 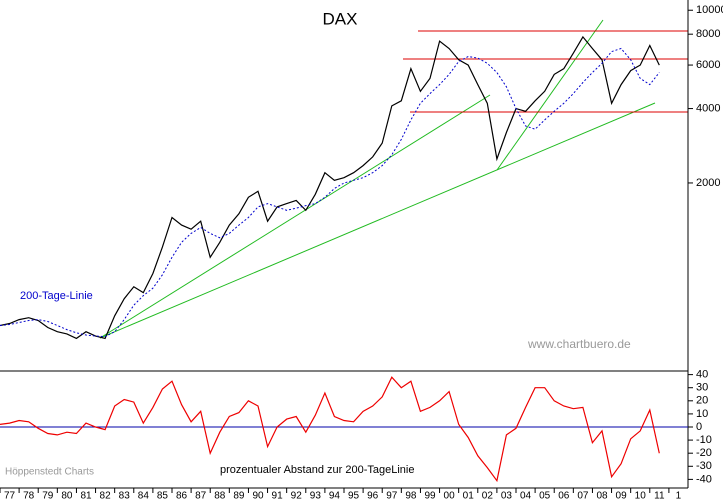 What do you see at coordinates (48, 496) in the screenshot?
I see `x-tick-label: 79` at bounding box center [48, 496].